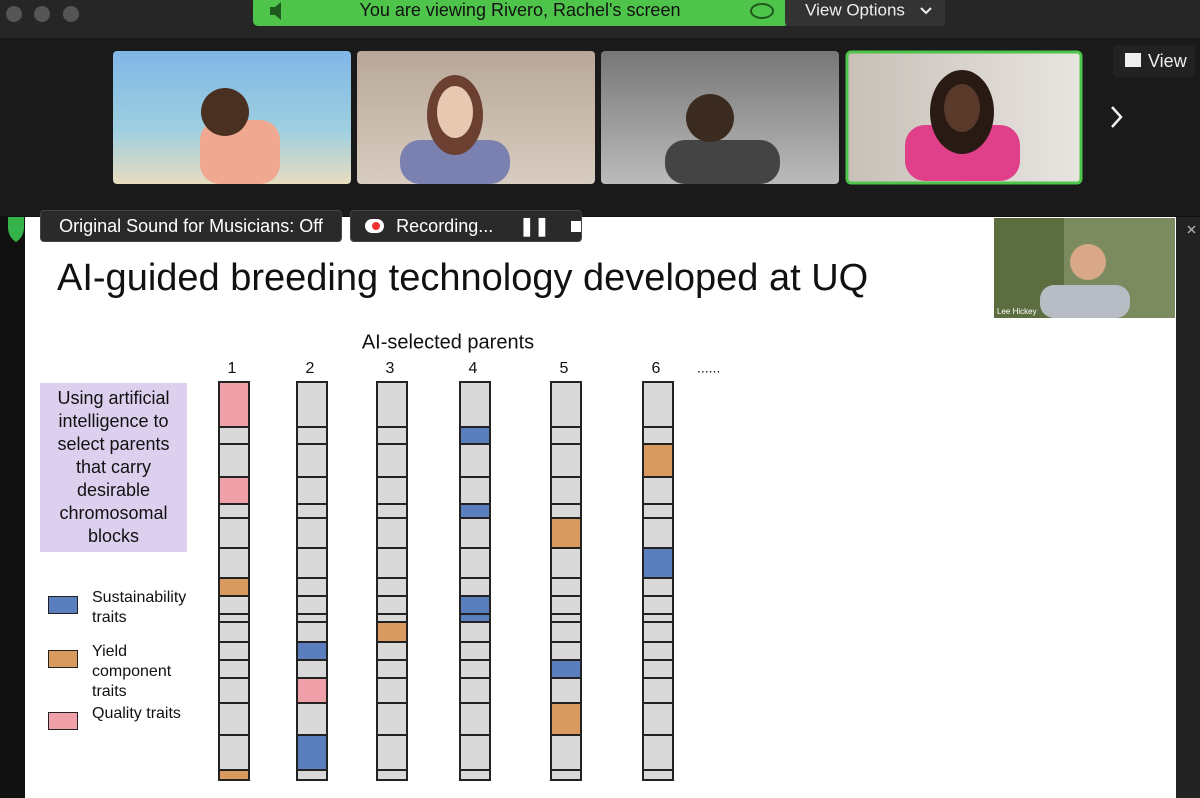 Image resolution: width=1200 pixels, height=798 pixels. What do you see at coordinates (1191, 229) in the screenshot?
I see `close-icon` at bounding box center [1191, 229].